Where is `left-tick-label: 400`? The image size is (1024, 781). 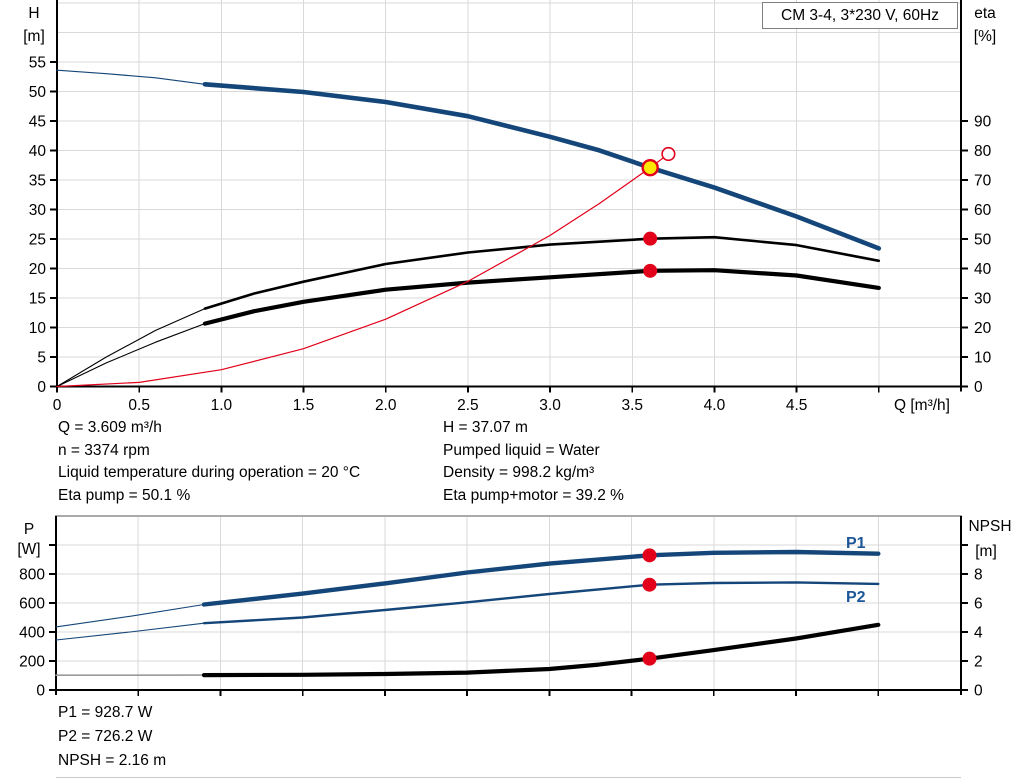 left-tick-label: 400 is located at coordinates (32, 633).